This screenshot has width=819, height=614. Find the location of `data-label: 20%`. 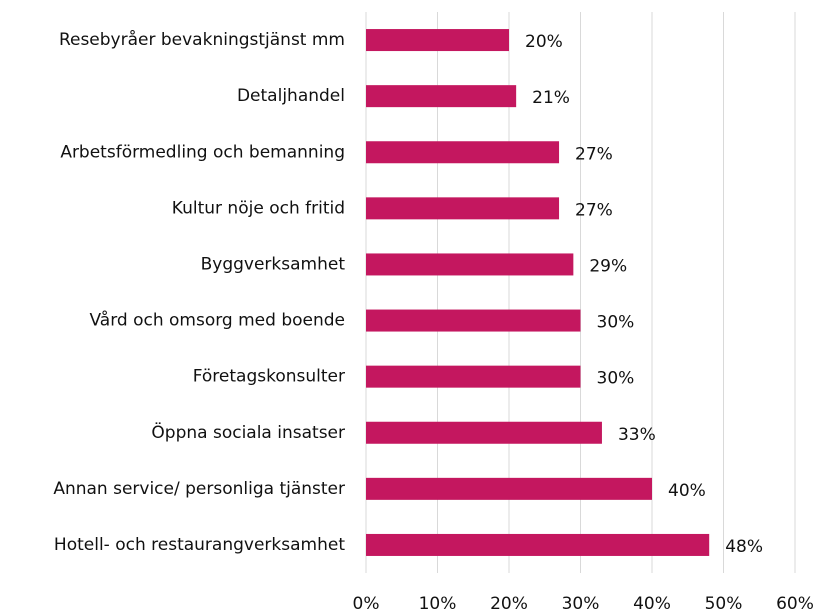

data-label: 20% is located at coordinates (544, 42).